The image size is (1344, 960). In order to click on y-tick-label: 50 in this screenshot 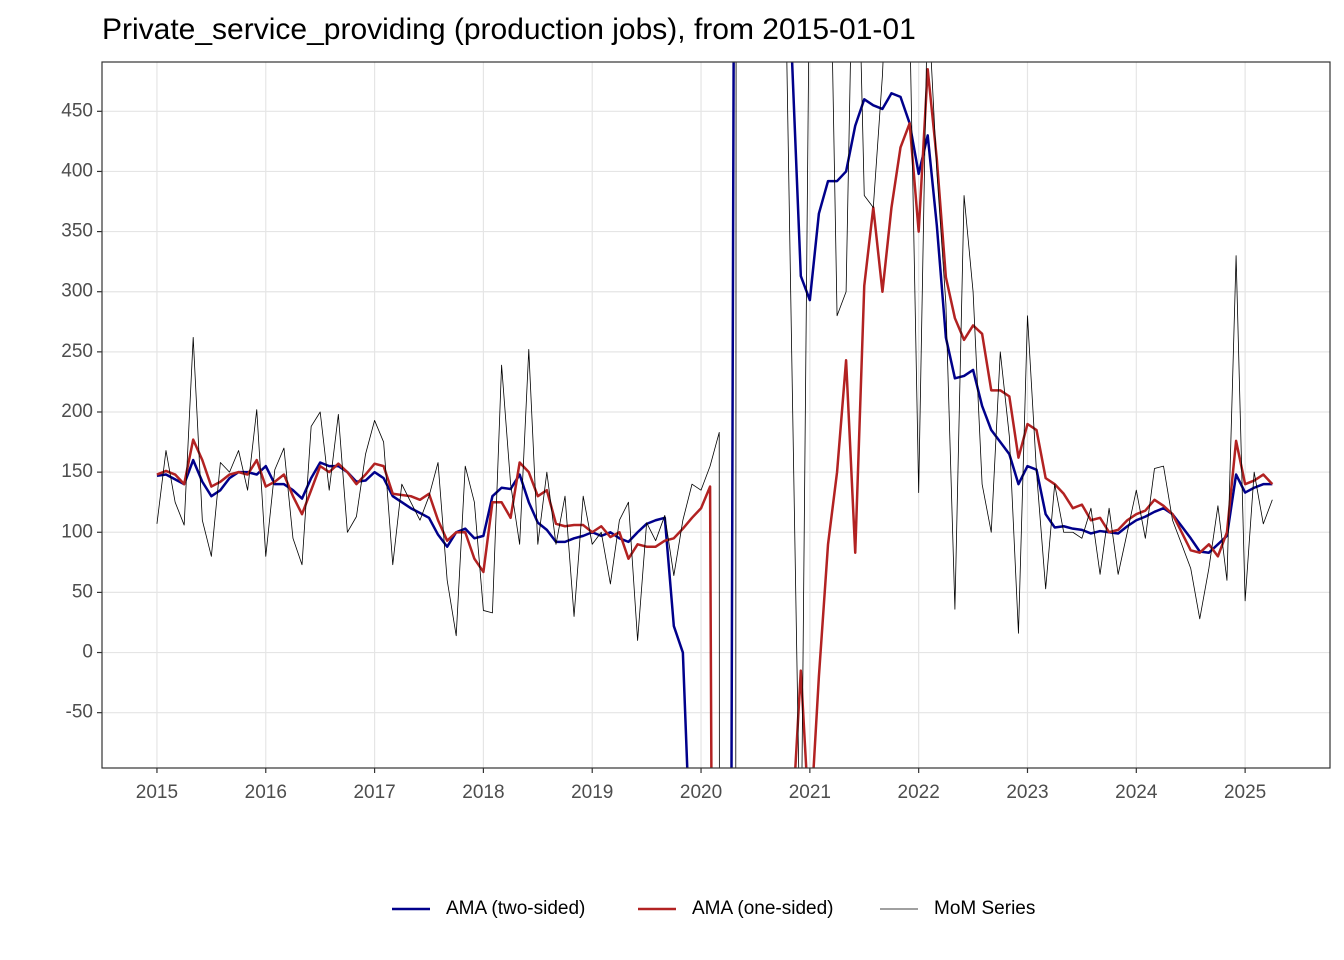, I will do `click(82, 591)`.